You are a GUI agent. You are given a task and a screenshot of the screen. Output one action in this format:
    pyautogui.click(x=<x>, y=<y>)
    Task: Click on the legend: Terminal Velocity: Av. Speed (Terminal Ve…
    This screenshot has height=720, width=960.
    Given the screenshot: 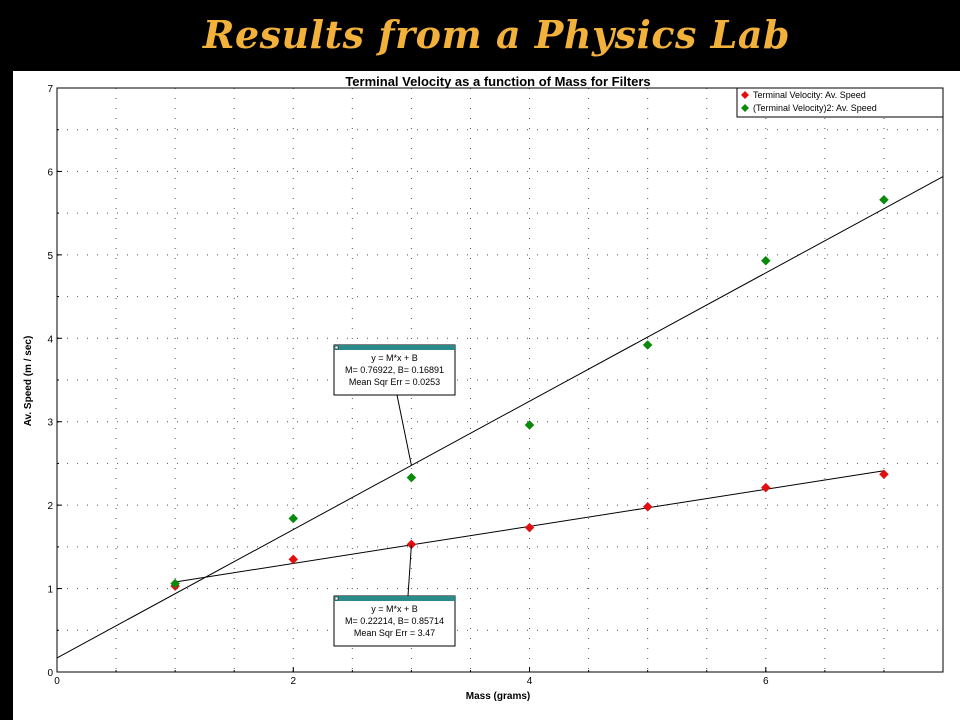 What is the action you would take?
    pyautogui.click(x=840, y=102)
    